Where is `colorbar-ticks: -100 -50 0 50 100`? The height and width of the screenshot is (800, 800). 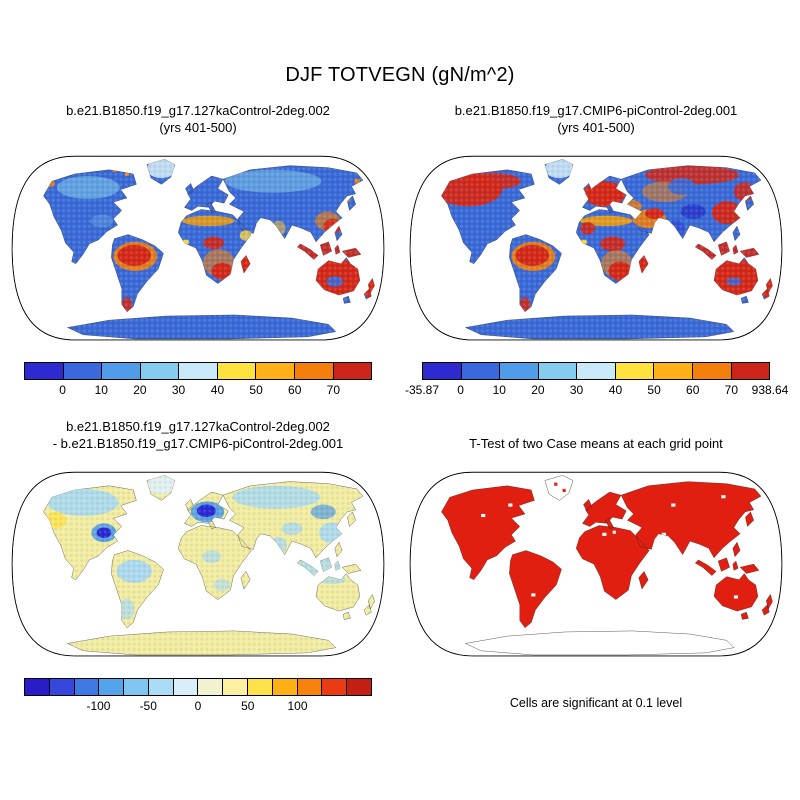
colorbar-ticks: -100 -50 0 50 100 is located at coordinates (198, 705).